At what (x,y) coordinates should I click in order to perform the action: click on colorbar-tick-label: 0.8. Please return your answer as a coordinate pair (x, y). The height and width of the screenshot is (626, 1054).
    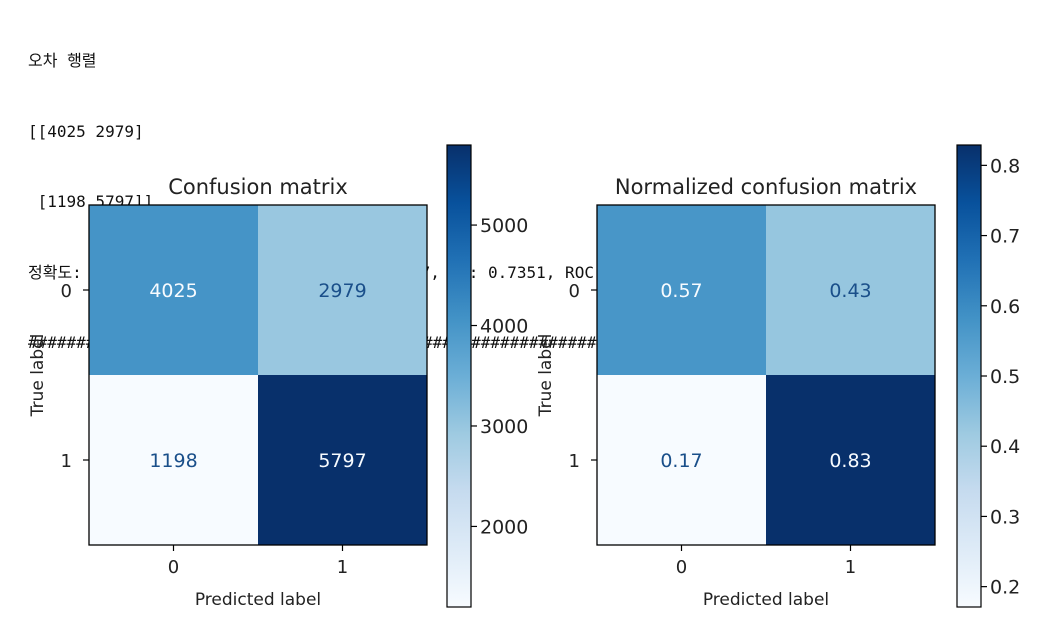
    Looking at the image, I should click on (1005, 166).